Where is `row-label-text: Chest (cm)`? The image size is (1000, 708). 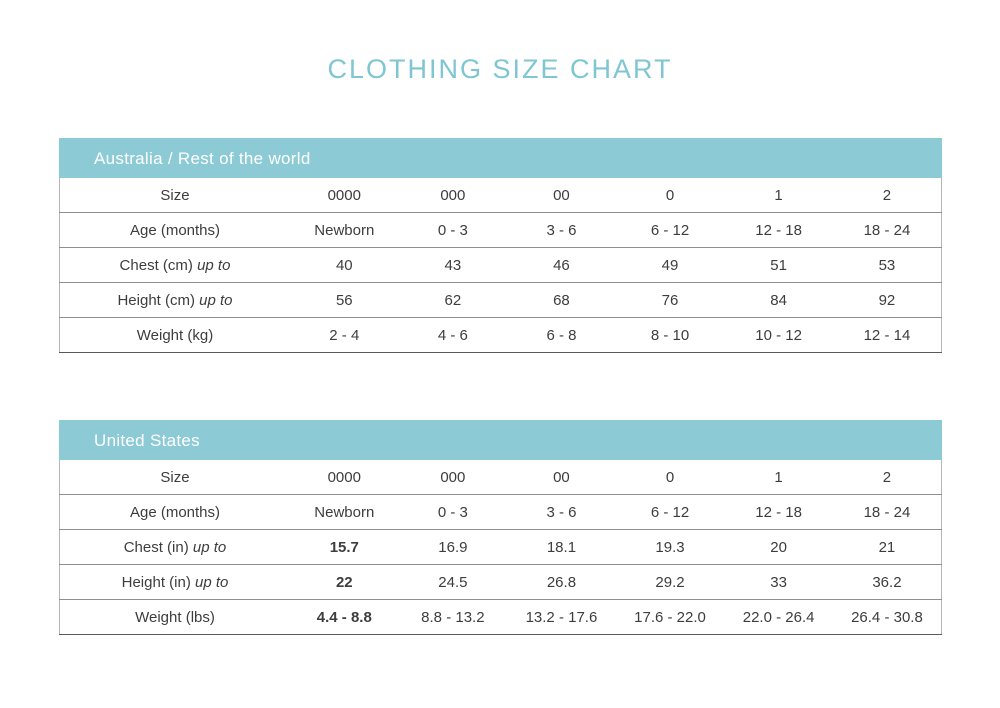 row-label-text: Chest (cm) is located at coordinates (156, 265).